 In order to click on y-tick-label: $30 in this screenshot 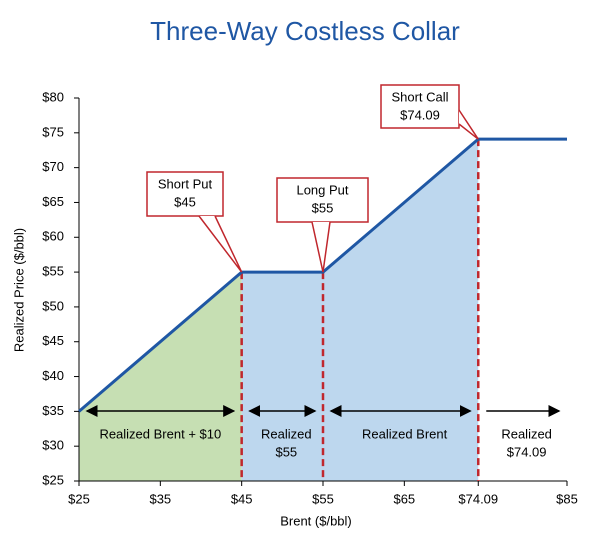, I will do `click(53, 445)`.